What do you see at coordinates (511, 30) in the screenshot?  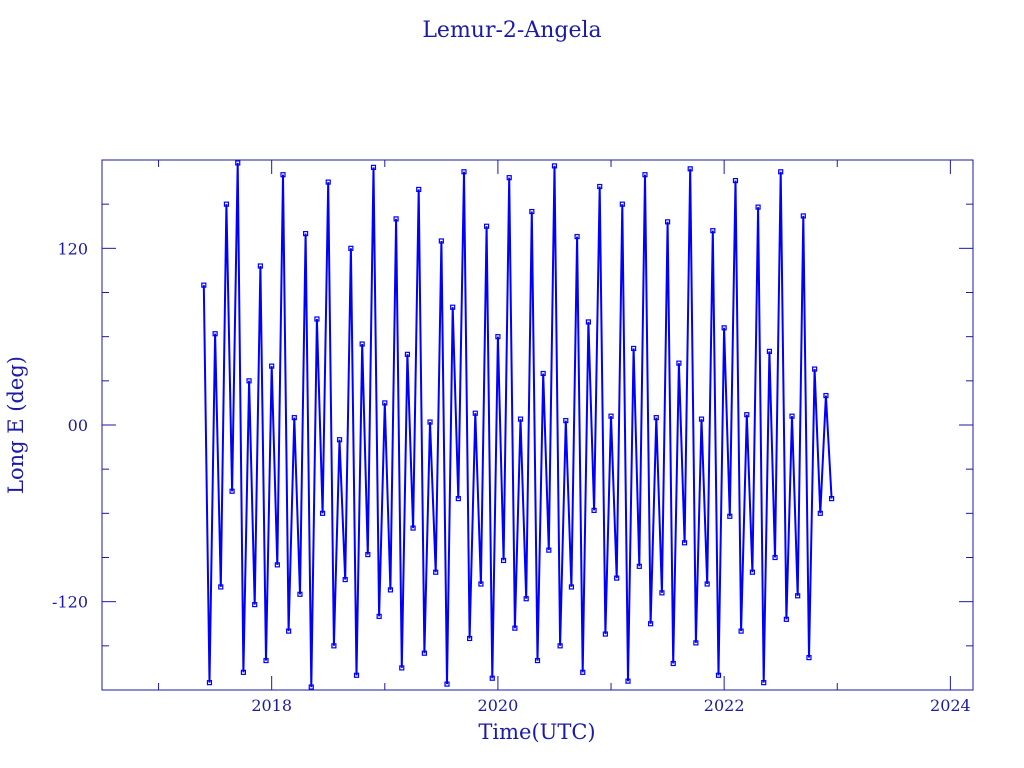 I see `chart-title: Lemur-2-Angela` at bounding box center [511, 30].